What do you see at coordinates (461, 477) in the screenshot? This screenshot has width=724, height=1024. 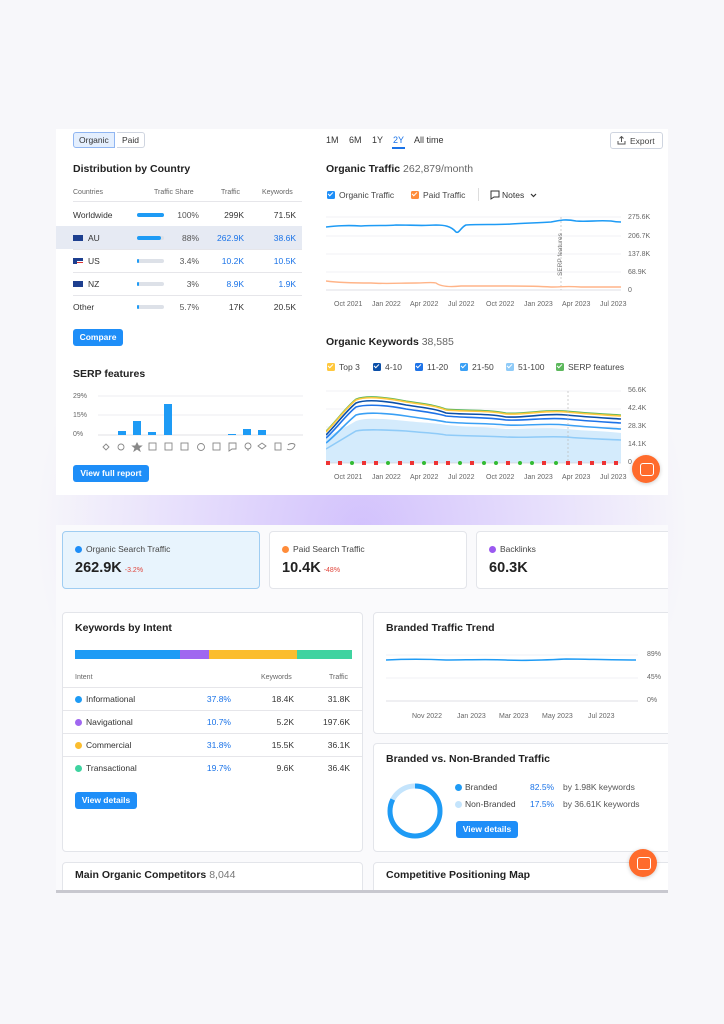 I see `ok-xtick: Jul 2022` at bounding box center [461, 477].